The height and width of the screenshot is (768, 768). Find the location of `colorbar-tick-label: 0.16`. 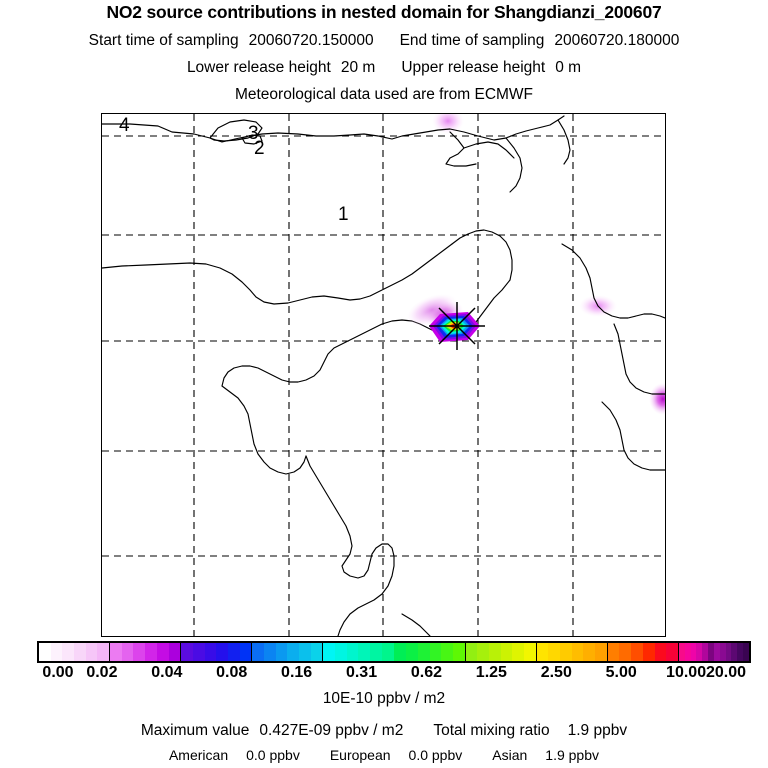

colorbar-tick-label: 0.16 is located at coordinates (297, 672).